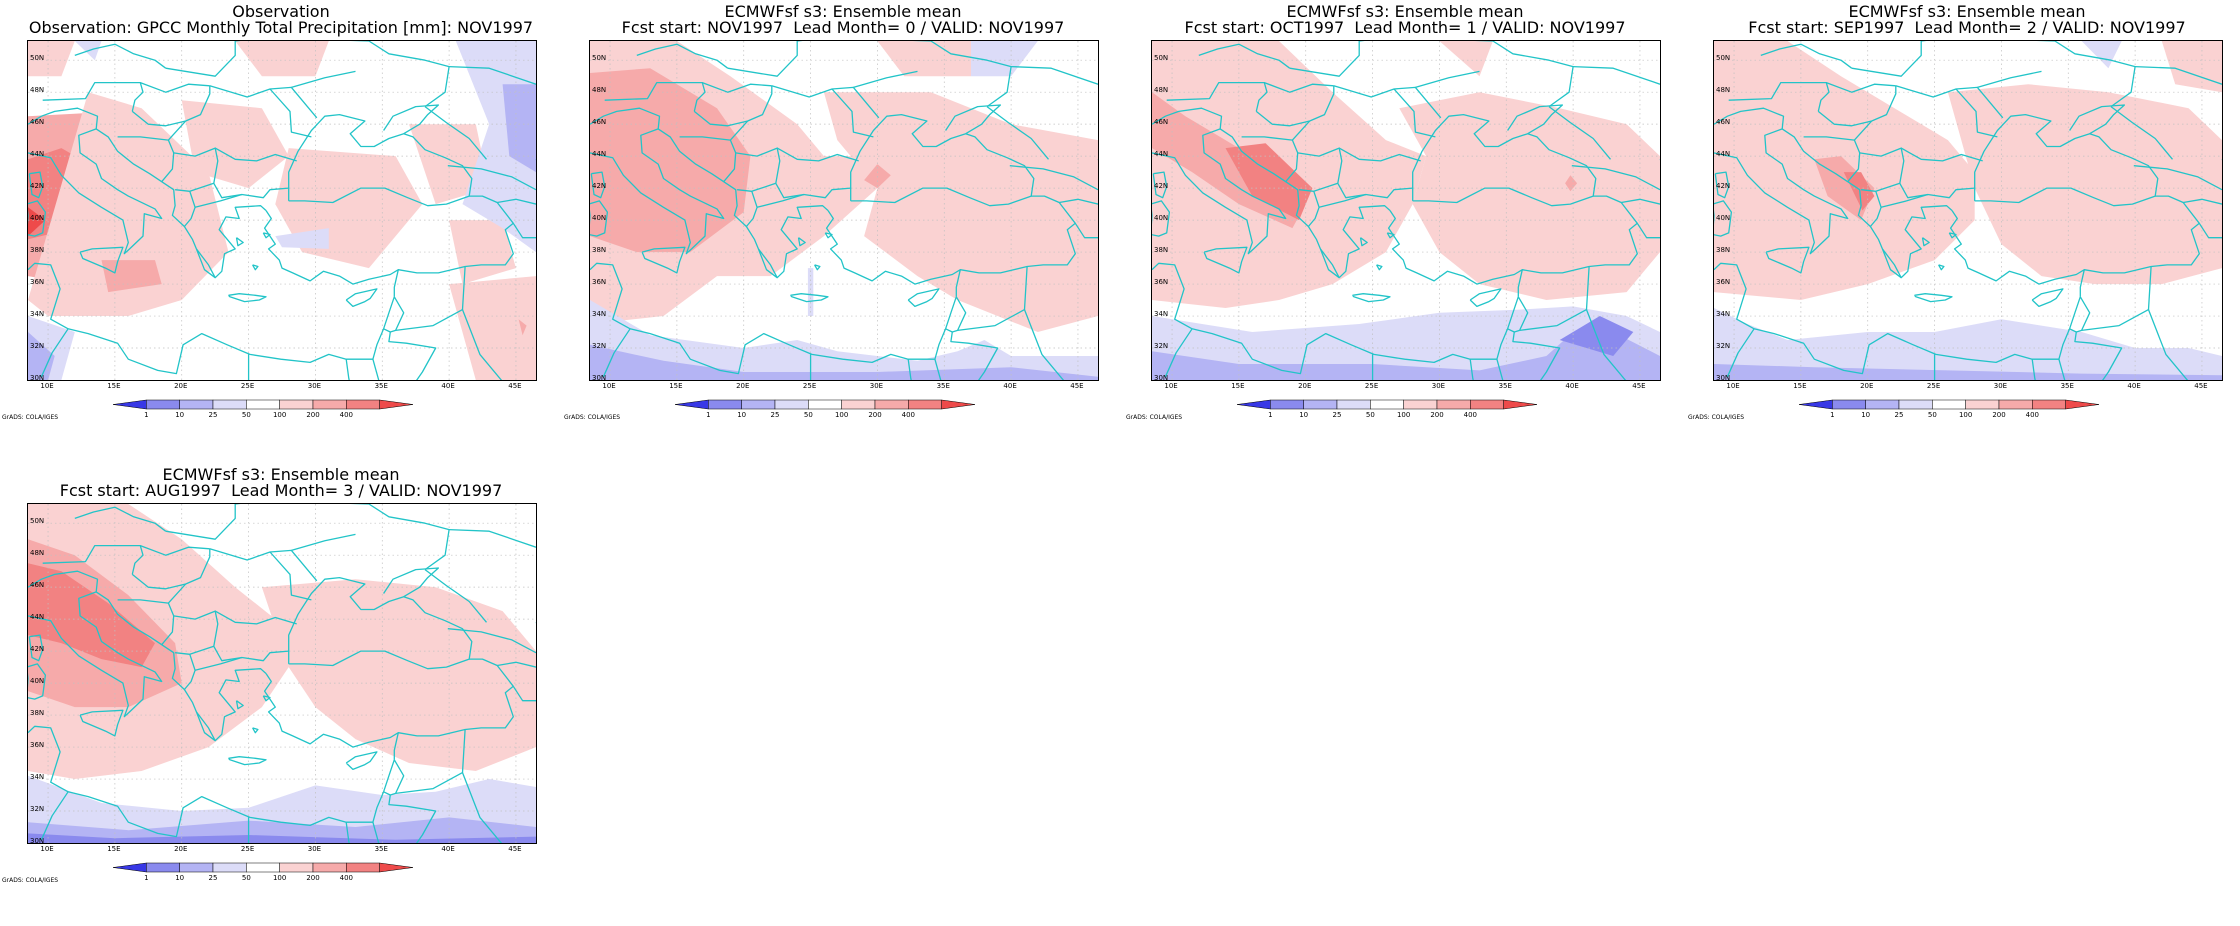 The width and height of the screenshot is (2240, 926). What do you see at coordinates (1723, 378) in the screenshot?
I see `lat-tick-label: 30N` at bounding box center [1723, 378].